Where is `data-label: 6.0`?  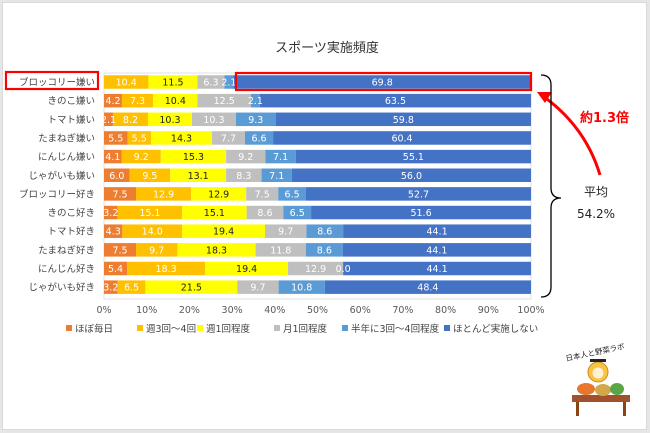
data-label: 6.0 is located at coordinates (116, 176).